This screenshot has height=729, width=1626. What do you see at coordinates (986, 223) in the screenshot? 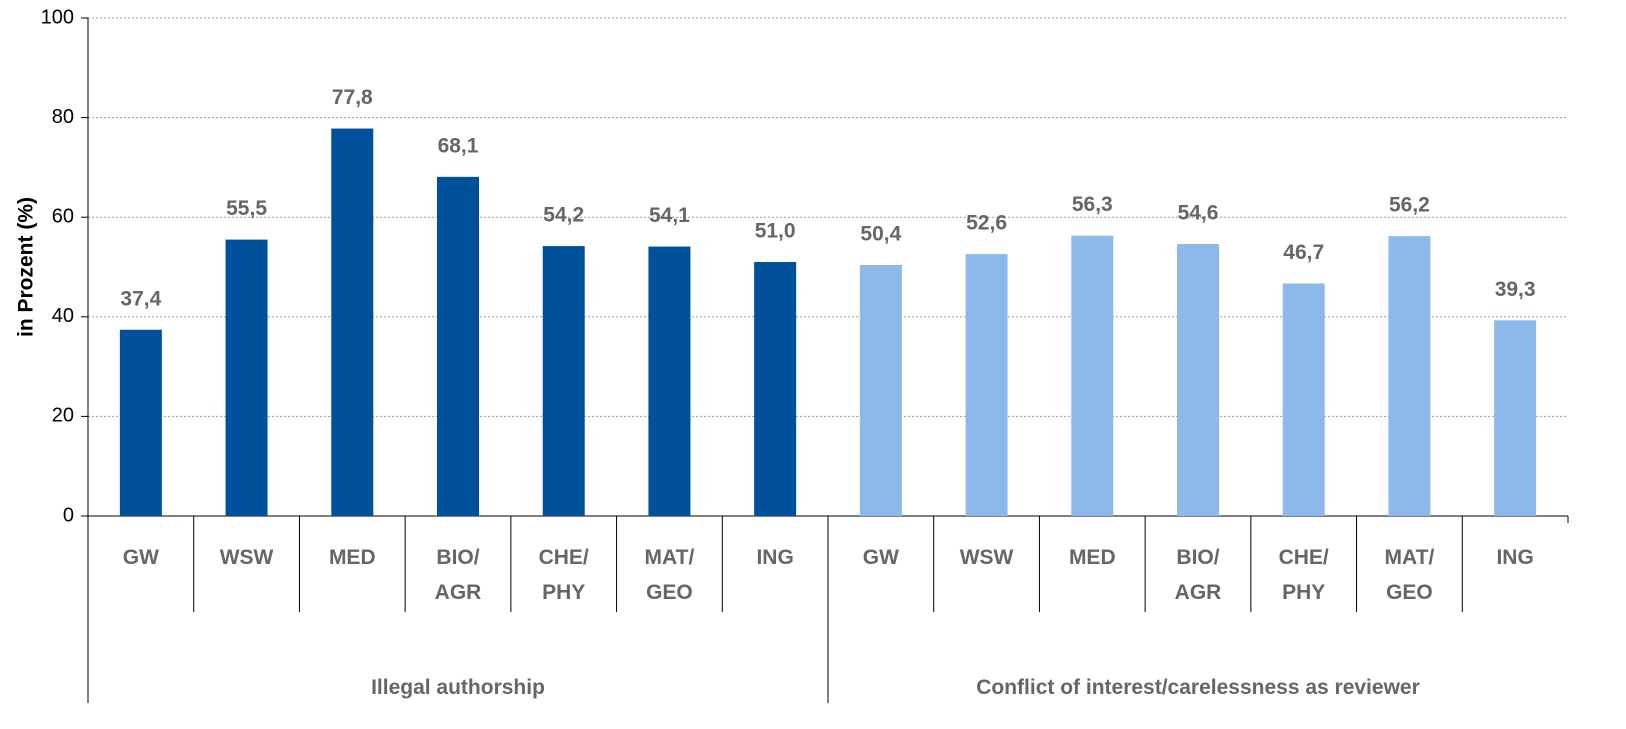
I see `value-label: 52,6` at bounding box center [986, 223].